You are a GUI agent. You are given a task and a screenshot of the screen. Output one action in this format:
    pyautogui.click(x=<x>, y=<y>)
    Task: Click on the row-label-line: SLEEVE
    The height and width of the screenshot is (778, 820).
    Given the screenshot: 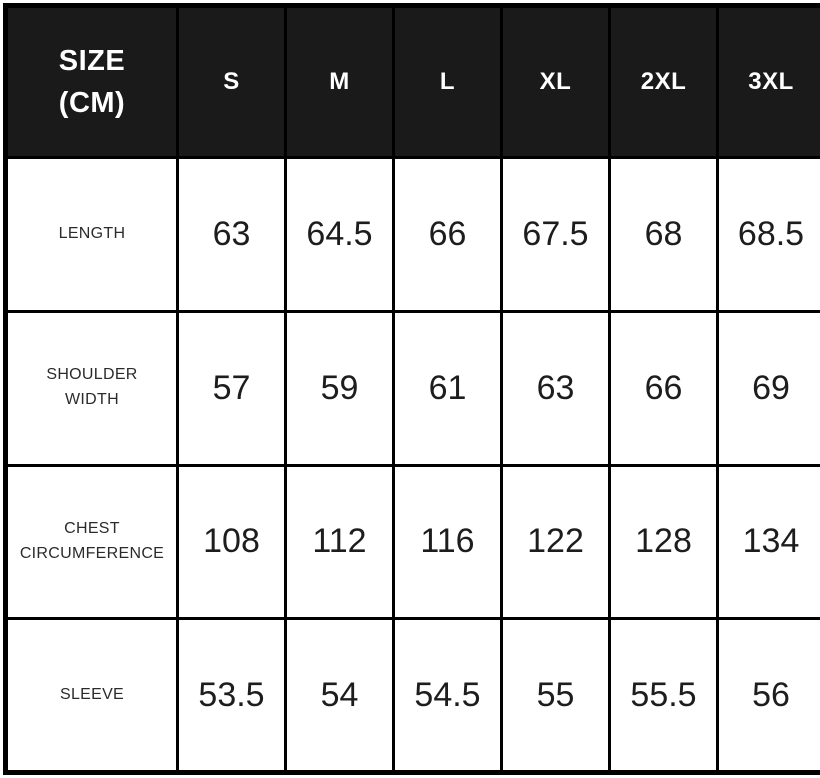 What is the action you would take?
    pyautogui.click(x=92, y=694)
    